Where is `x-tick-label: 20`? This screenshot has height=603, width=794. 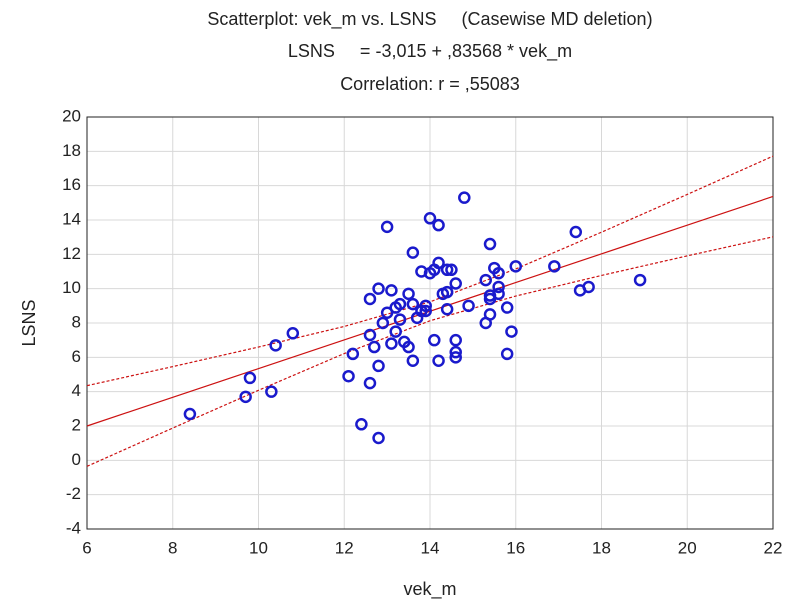 x-tick-label: 20 is located at coordinates (687, 547).